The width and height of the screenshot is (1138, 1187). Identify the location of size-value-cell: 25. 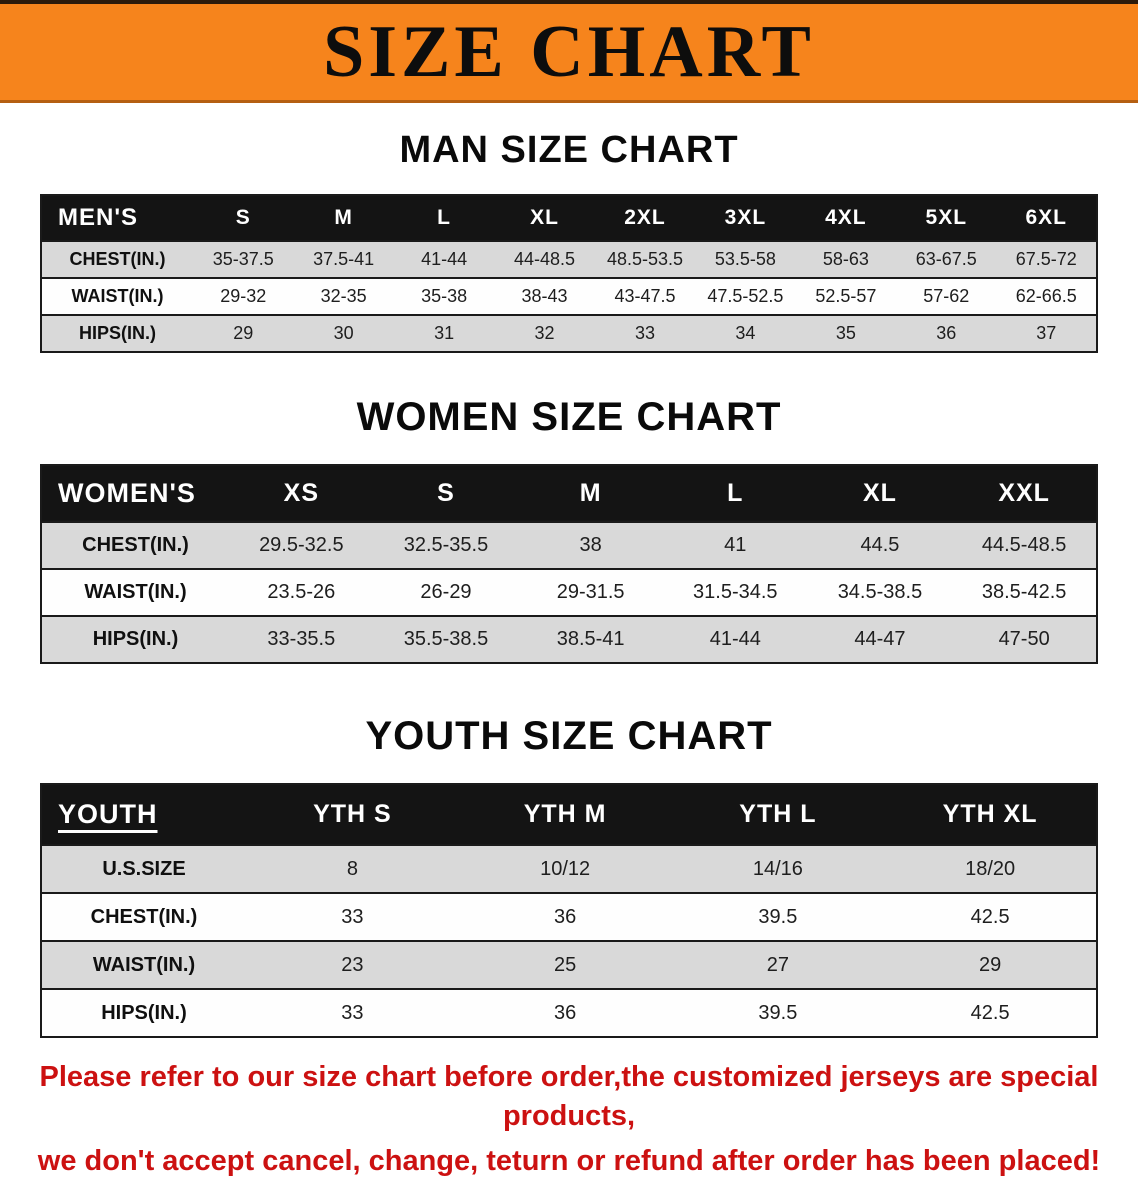
(565, 965).